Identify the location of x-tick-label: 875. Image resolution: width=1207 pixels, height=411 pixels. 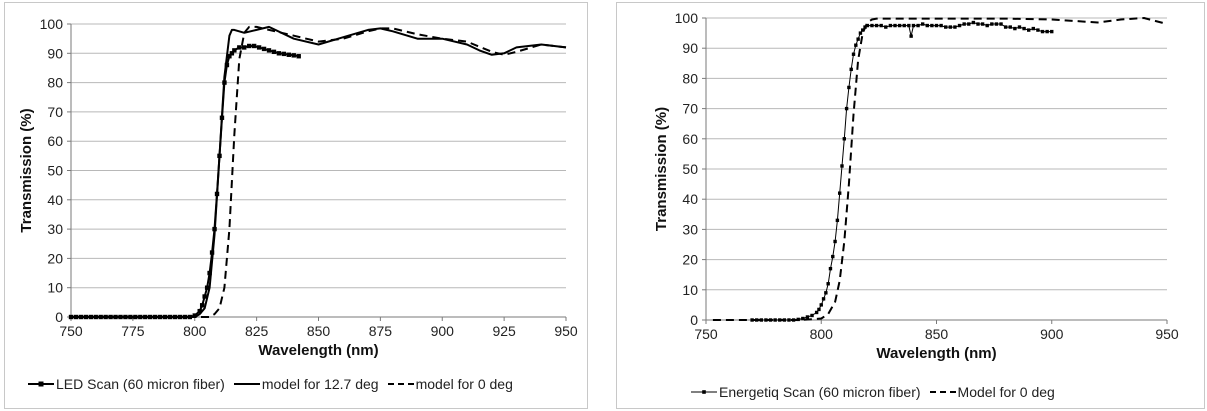
(381, 331).